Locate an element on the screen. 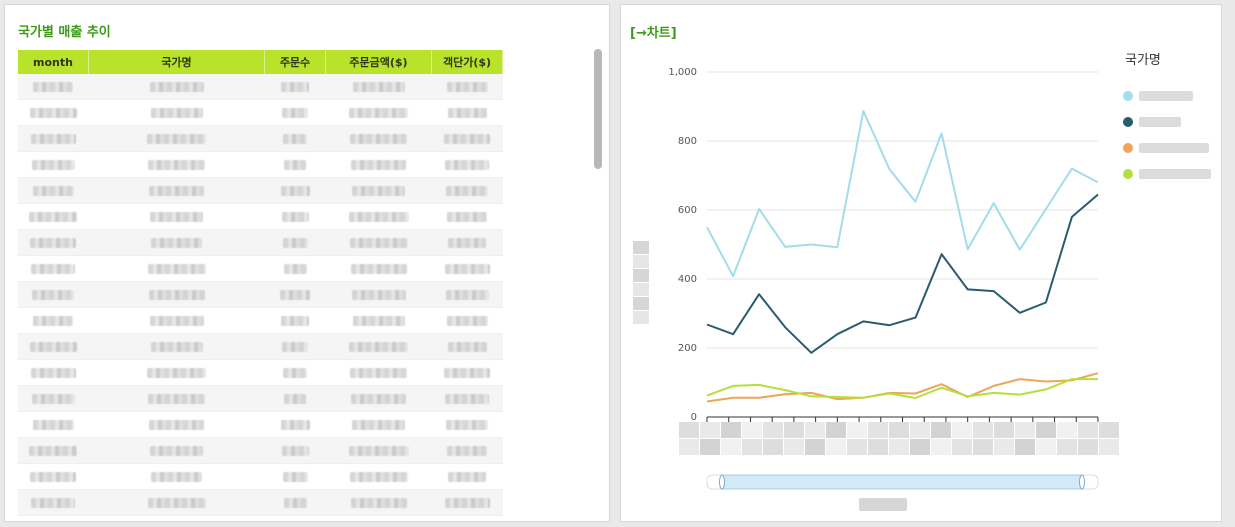  y-tick-label: 200 is located at coordinates (687, 348).